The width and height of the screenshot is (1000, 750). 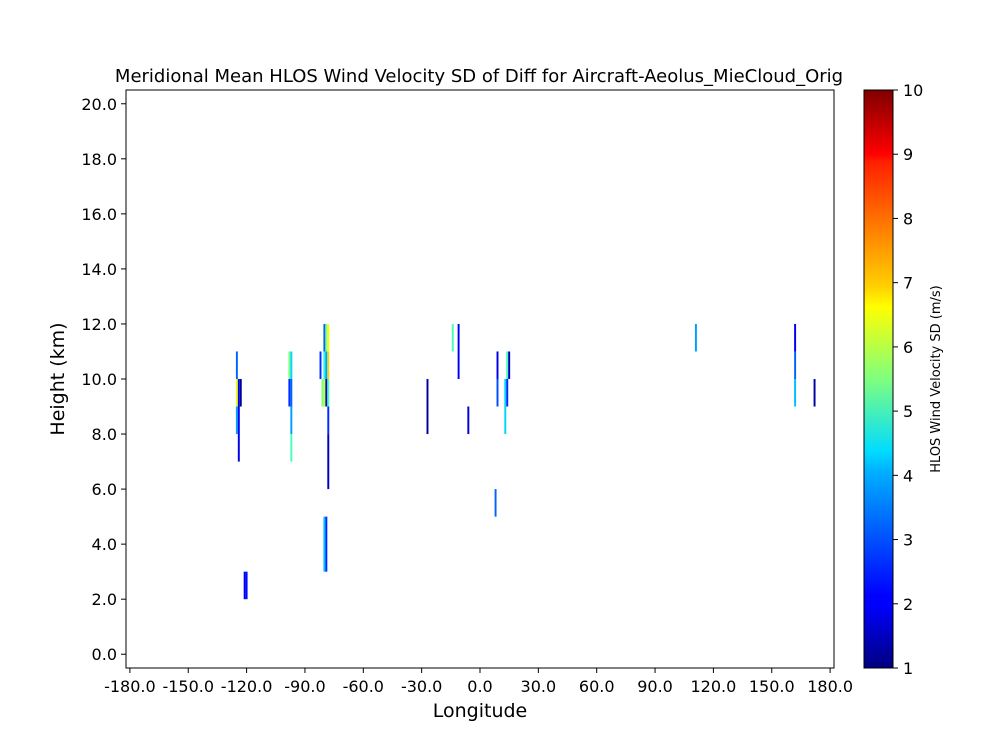 I want to click on y-tick-label: 14.0, so click(x=99, y=269).